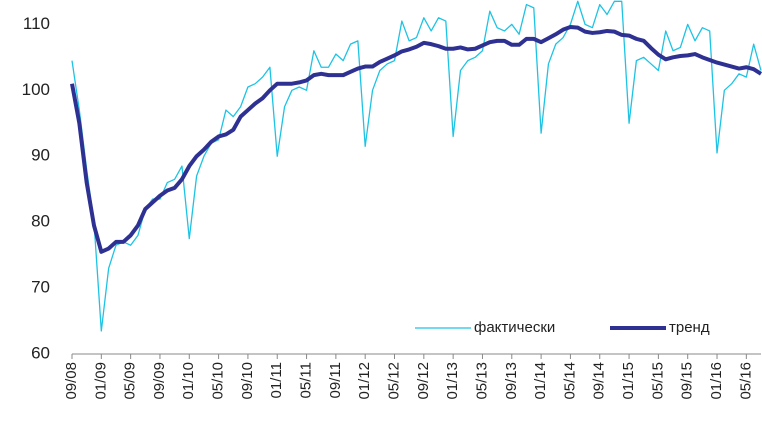 The image size is (762, 429). What do you see at coordinates (100, 381) in the screenshot?
I see `x-tick-label: 01/09` at bounding box center [100, 381].